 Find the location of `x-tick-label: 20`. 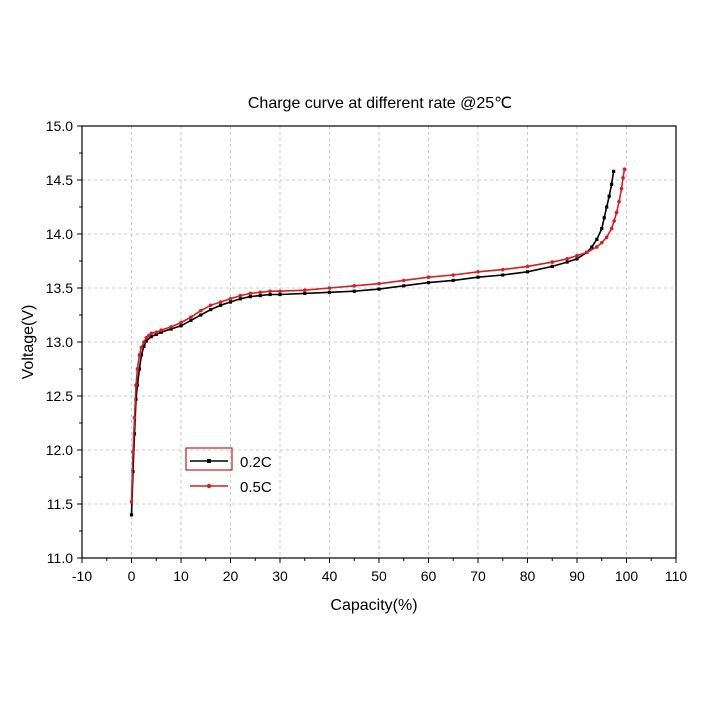

x-tick-label: 20 is located at coordinates (231, 576).